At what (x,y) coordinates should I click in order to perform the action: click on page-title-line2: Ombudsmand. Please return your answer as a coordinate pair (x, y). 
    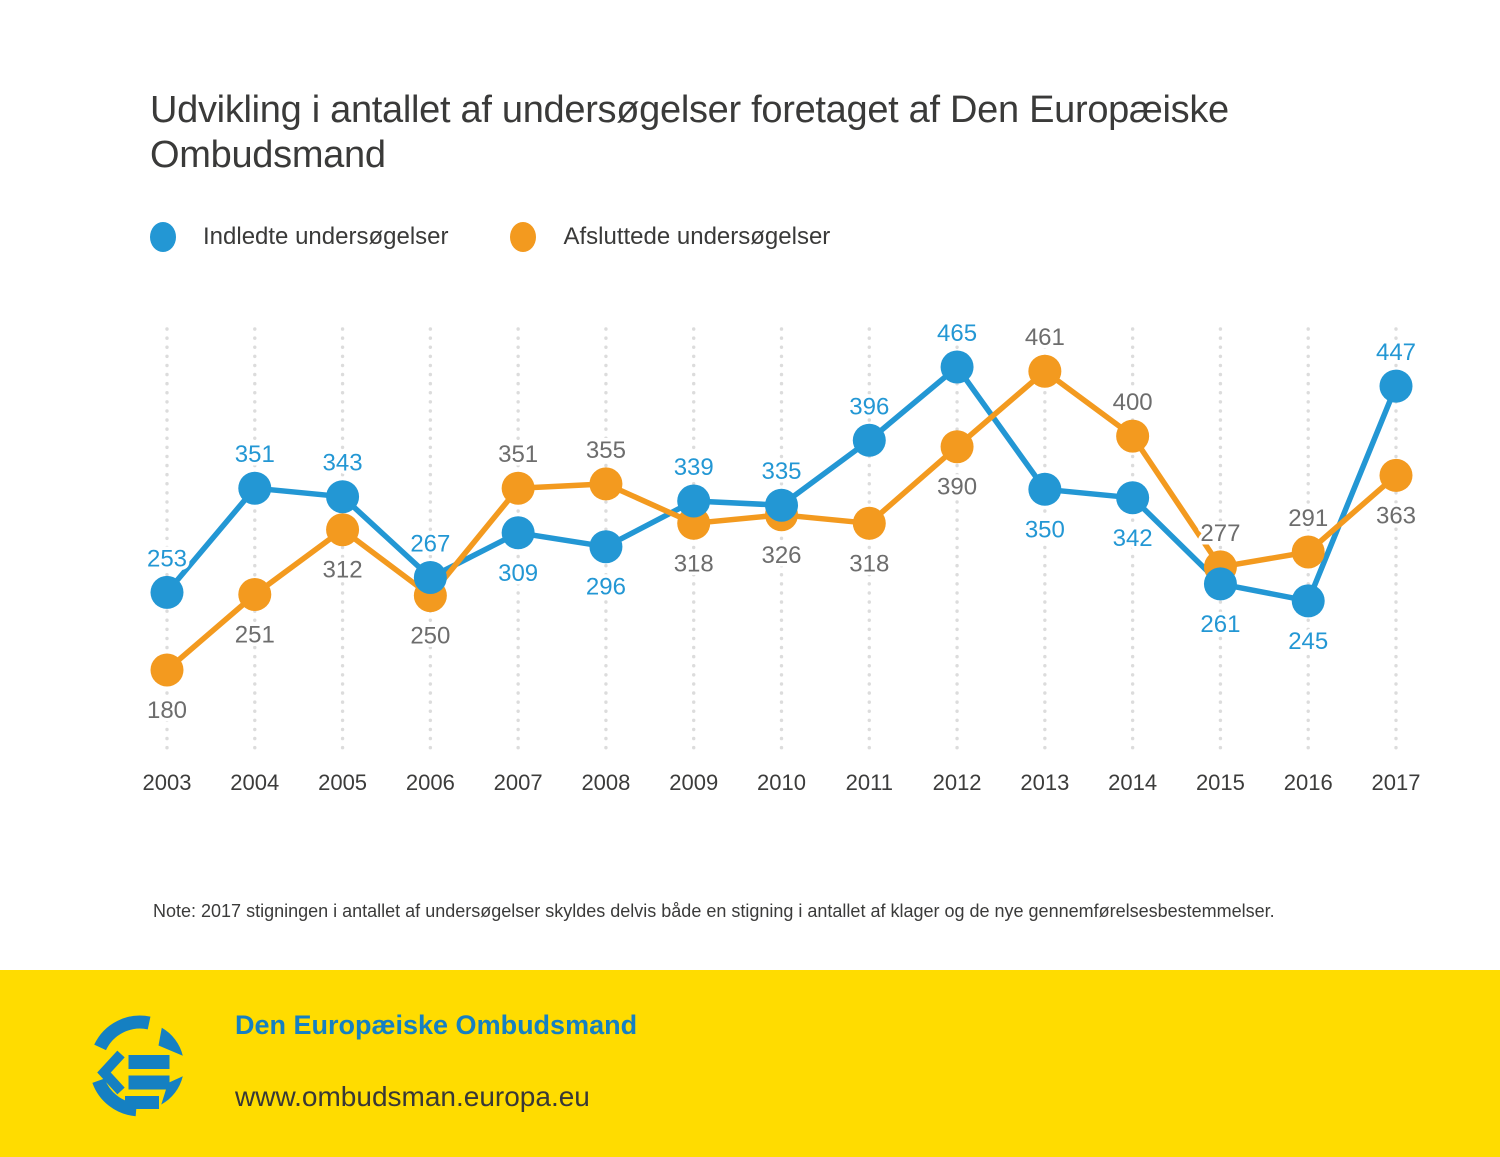
    Looking at the image, I should click on (268, 155).